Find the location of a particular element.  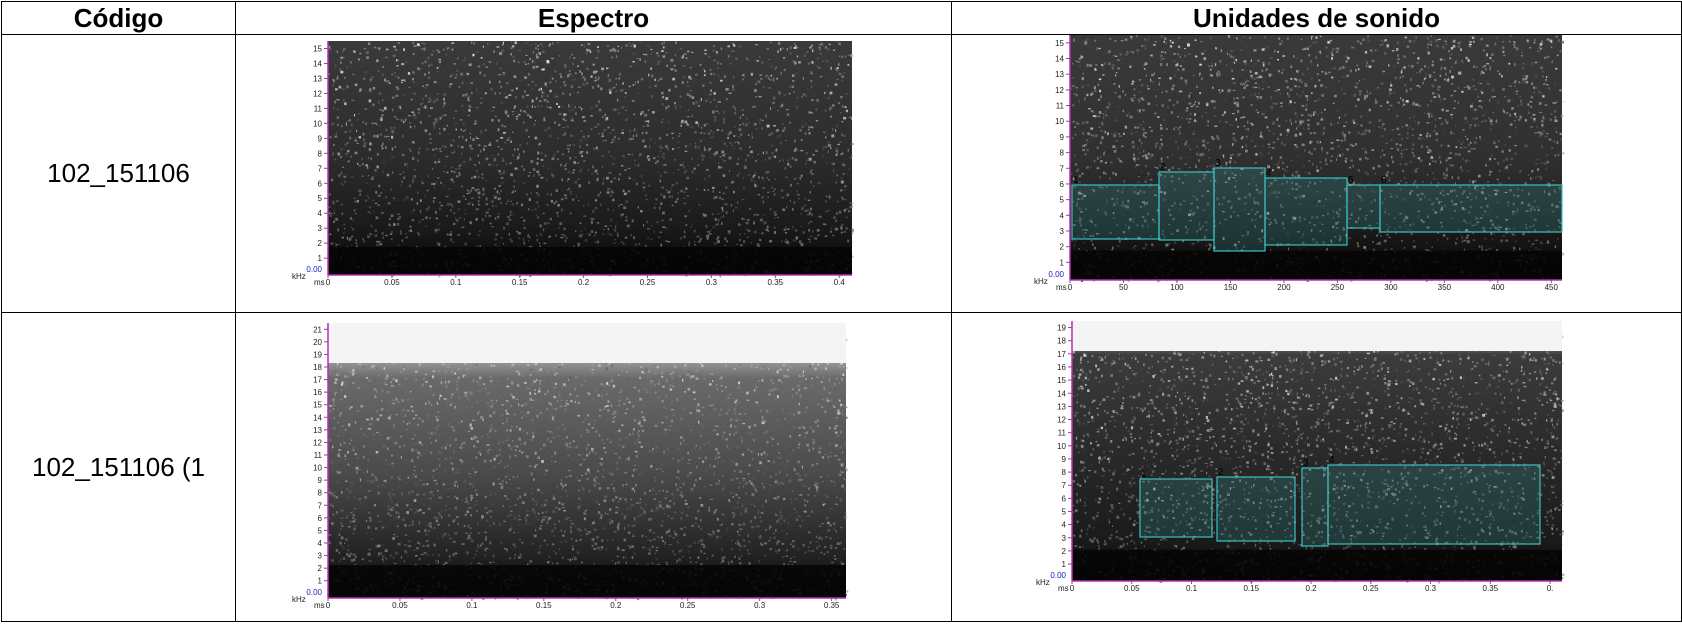

header-unidades: Unidades de sonido is located at coordinates (1316, 18).